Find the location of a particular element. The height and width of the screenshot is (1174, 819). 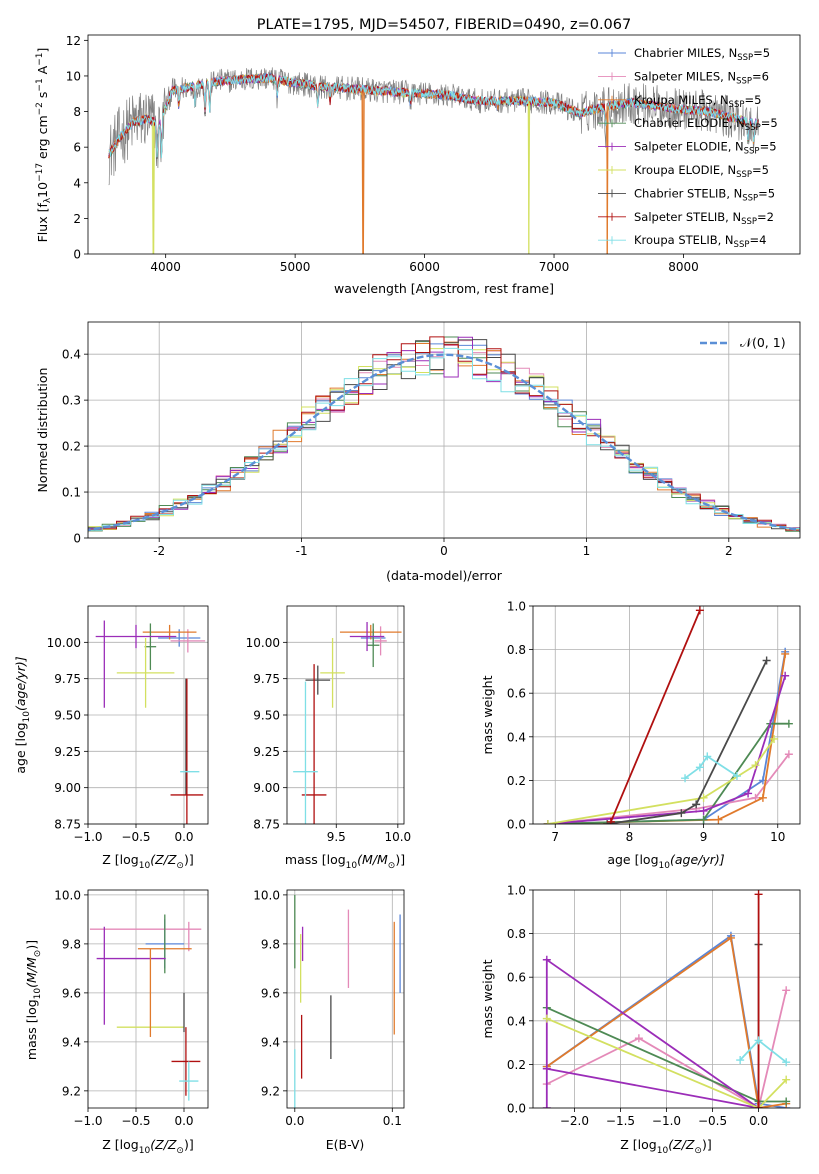

x-axis-label: E(B-V) is located at coordinates (345, 1144).